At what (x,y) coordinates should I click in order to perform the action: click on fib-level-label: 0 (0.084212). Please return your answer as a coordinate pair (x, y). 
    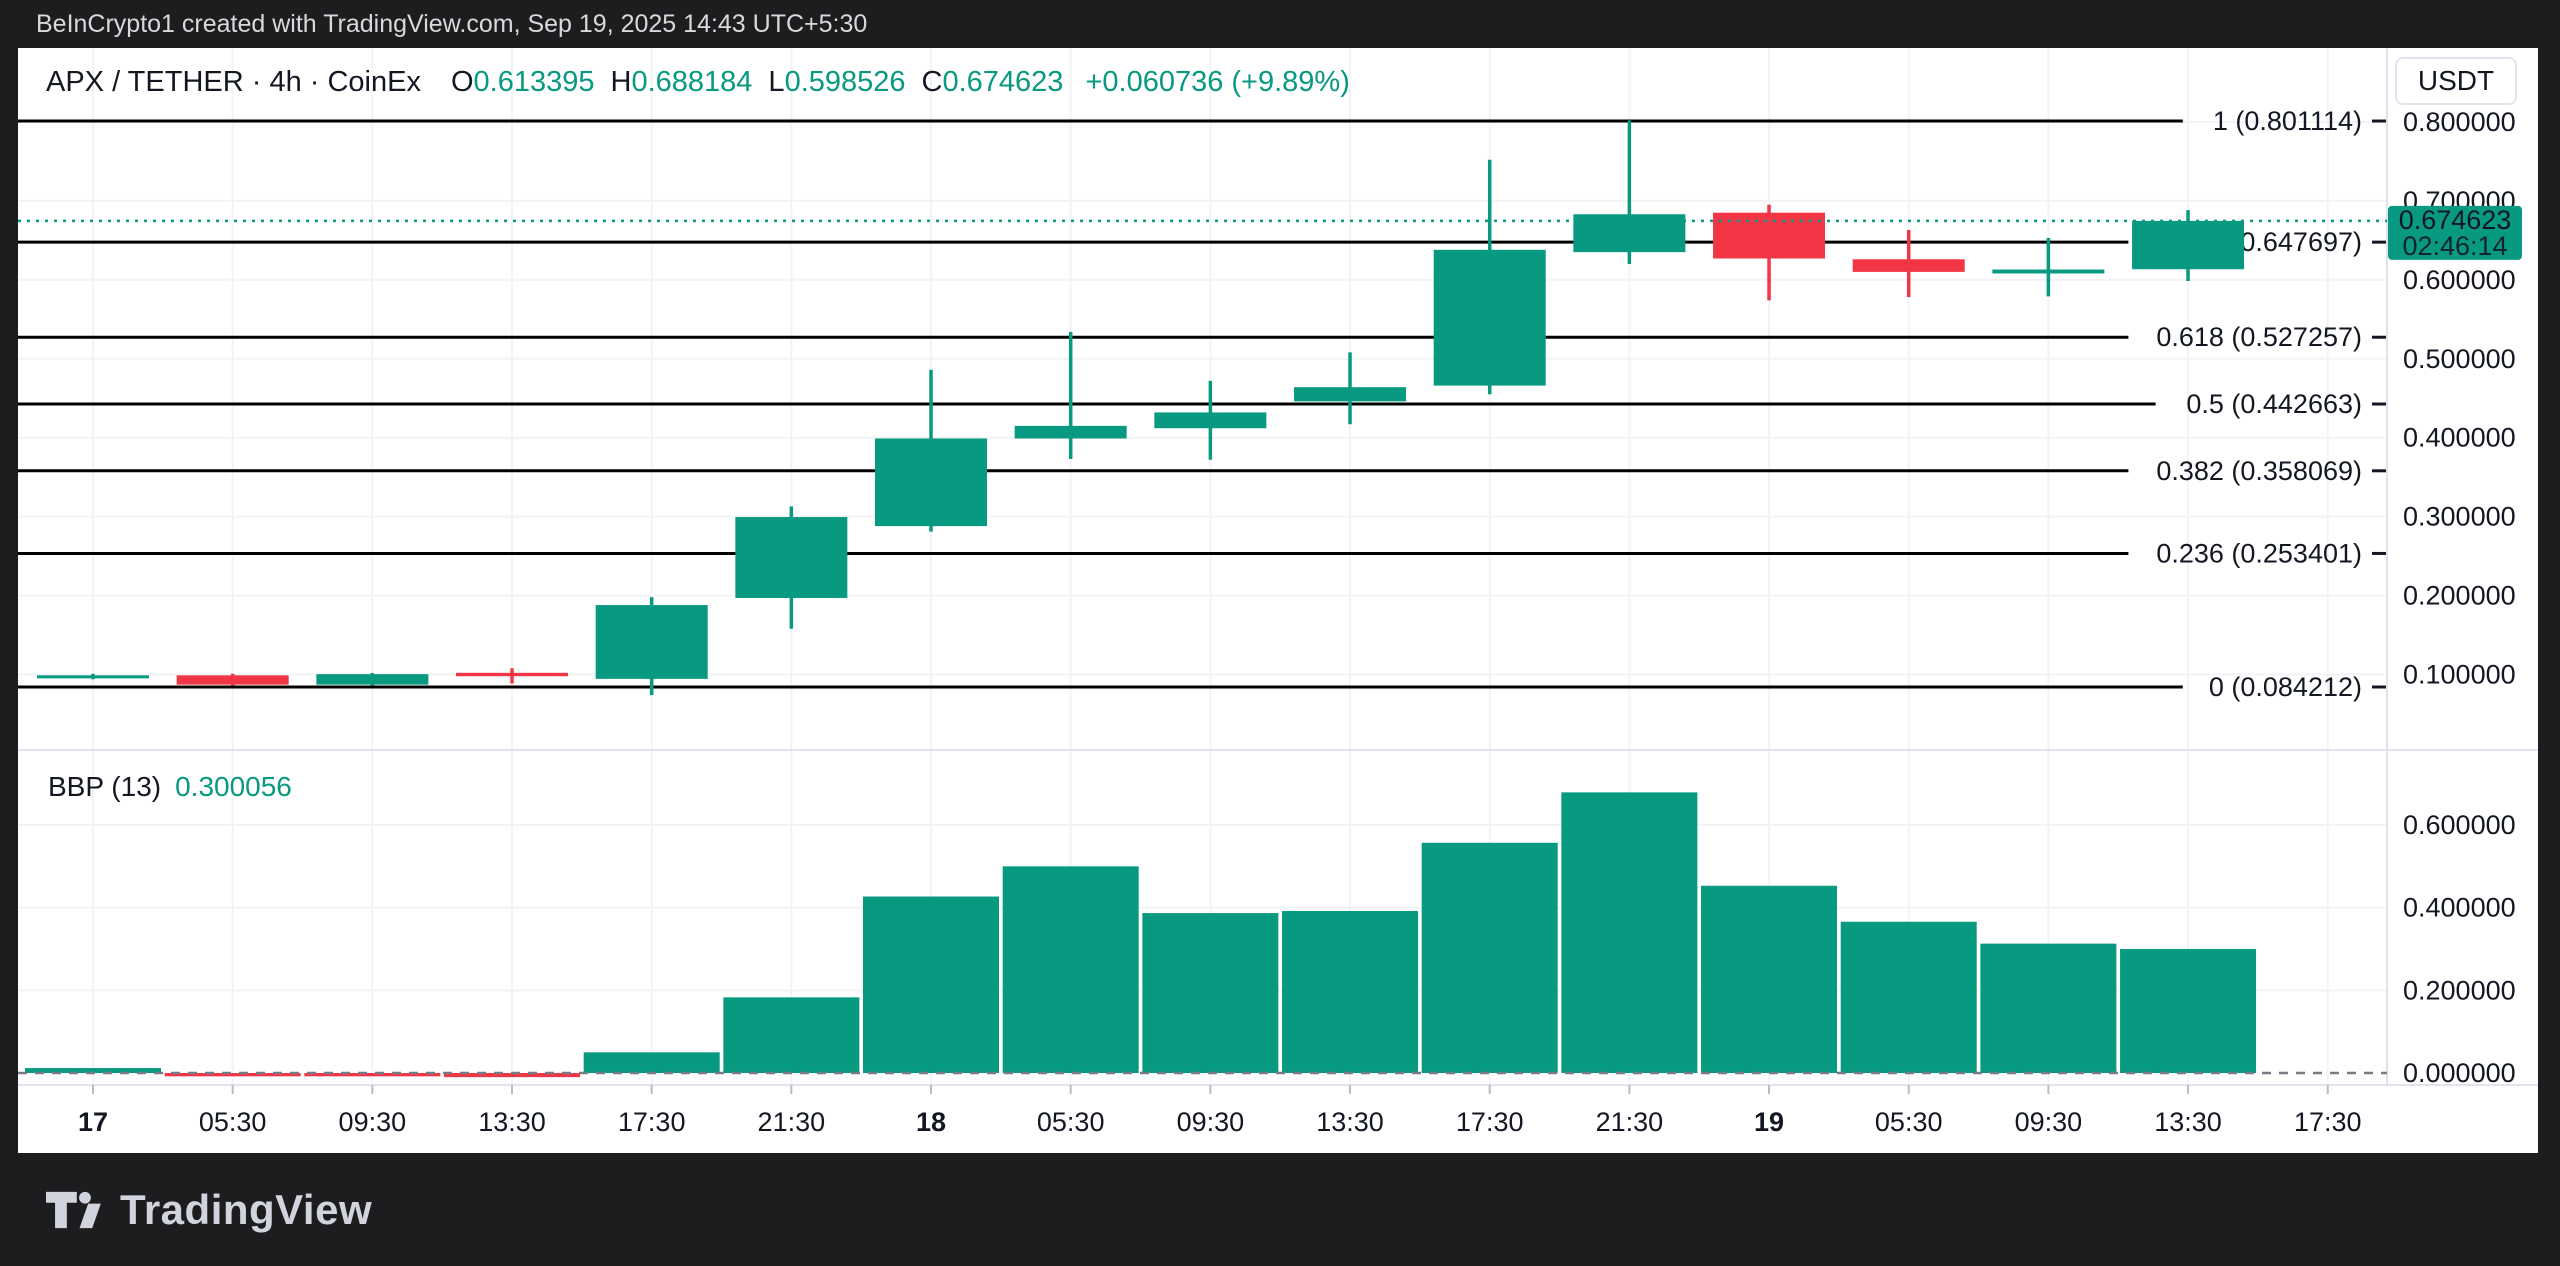
    Looking at the image, I should click on (2285, 687).